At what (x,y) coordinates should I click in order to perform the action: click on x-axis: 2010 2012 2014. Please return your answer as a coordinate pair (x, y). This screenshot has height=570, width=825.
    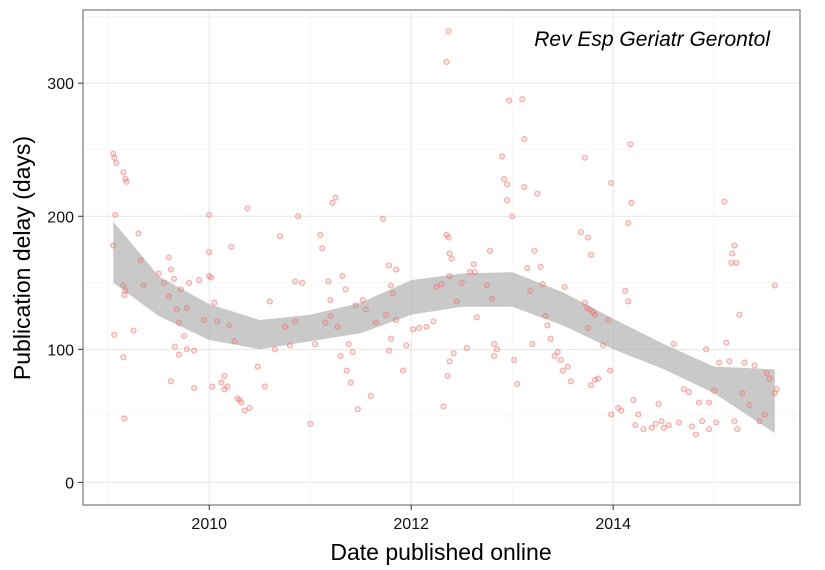
    Looking at the image, I should click on (411, 519).